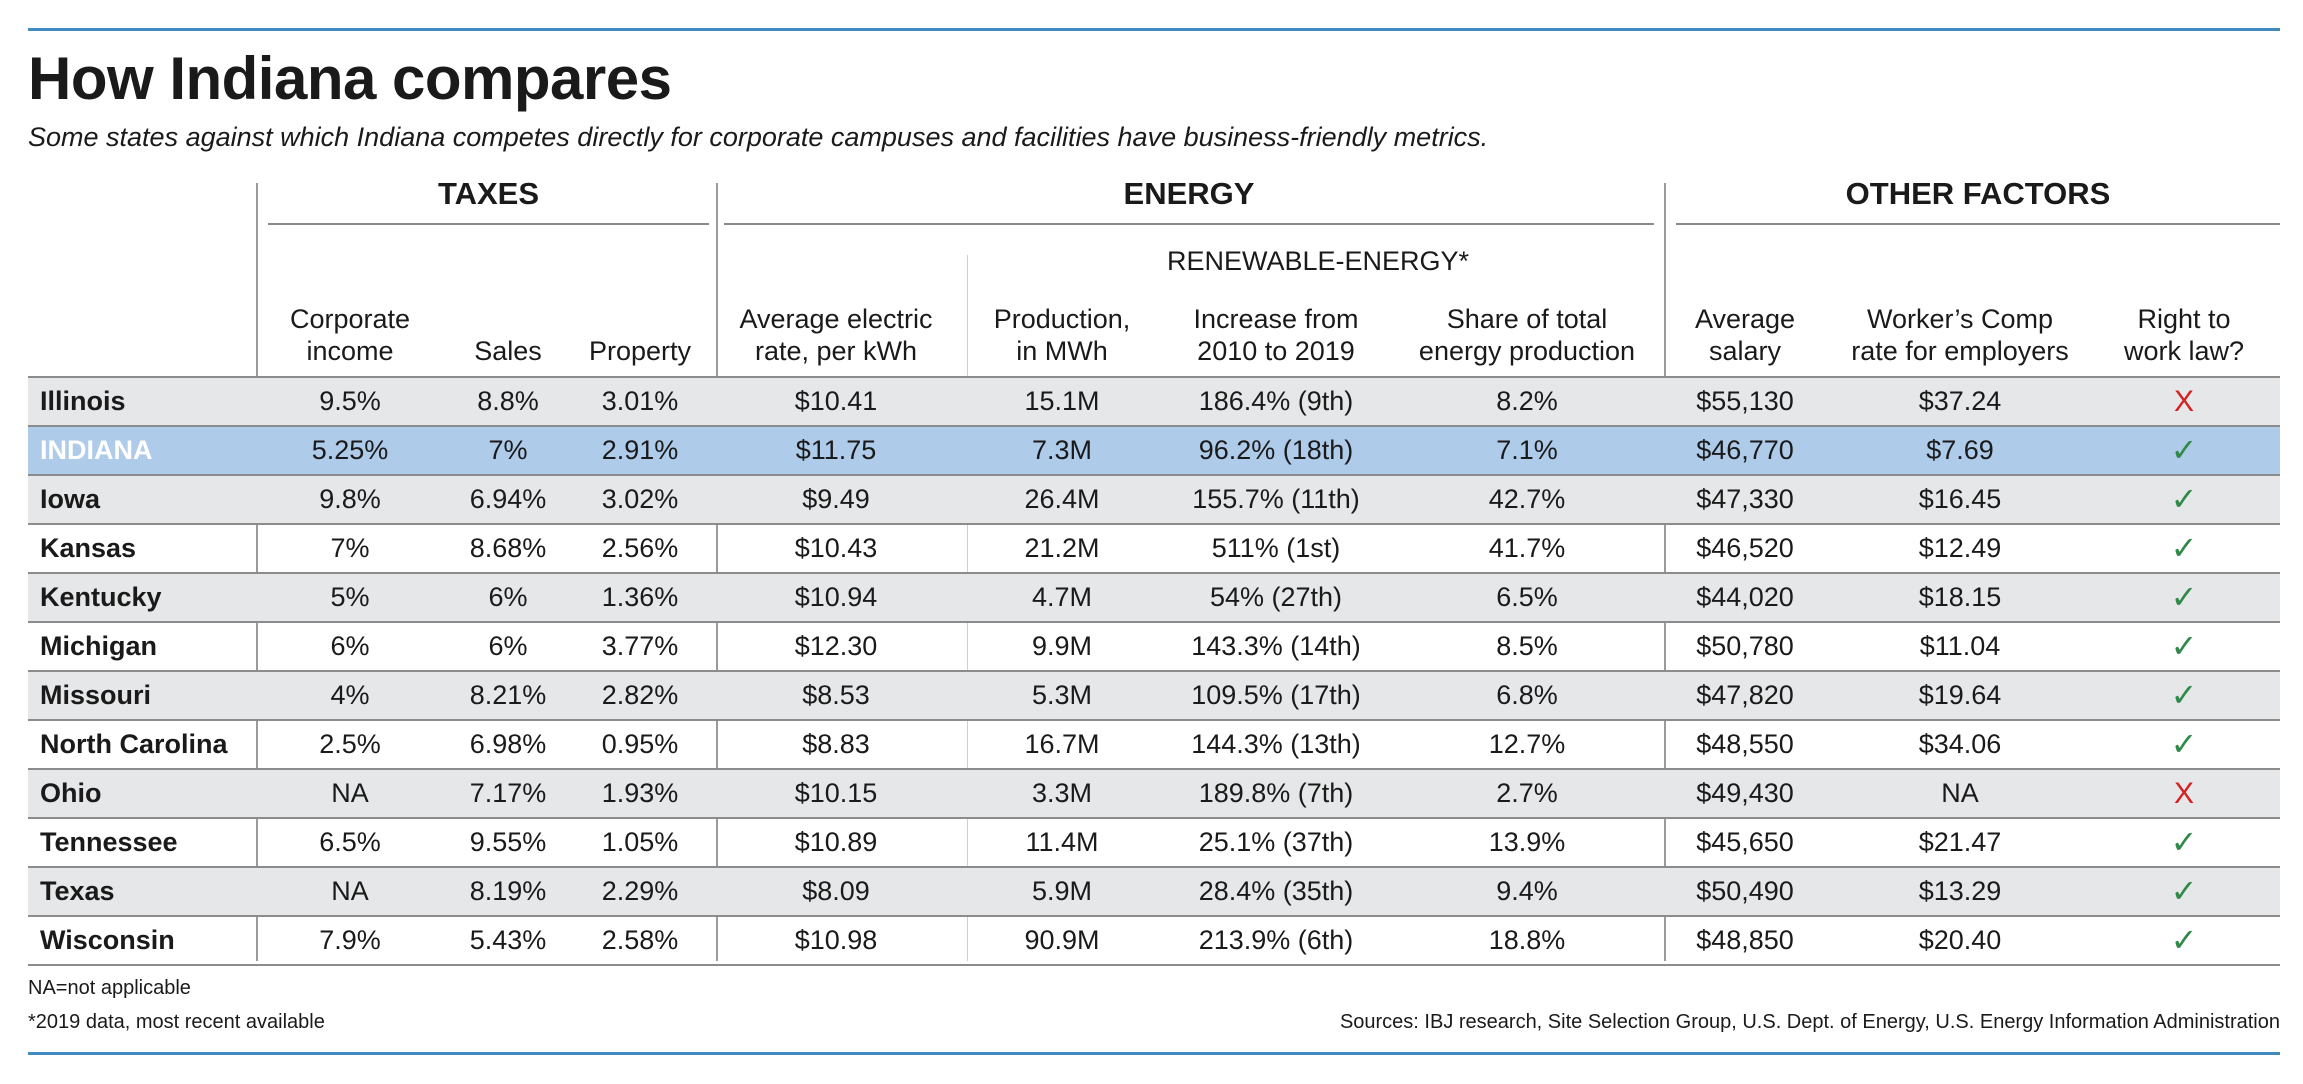 This screenshot has width=2303, height=1084. Describe the element at coordinates (508, 499) in the screenshot. I see `cell-sales: 6.94%` at that location.